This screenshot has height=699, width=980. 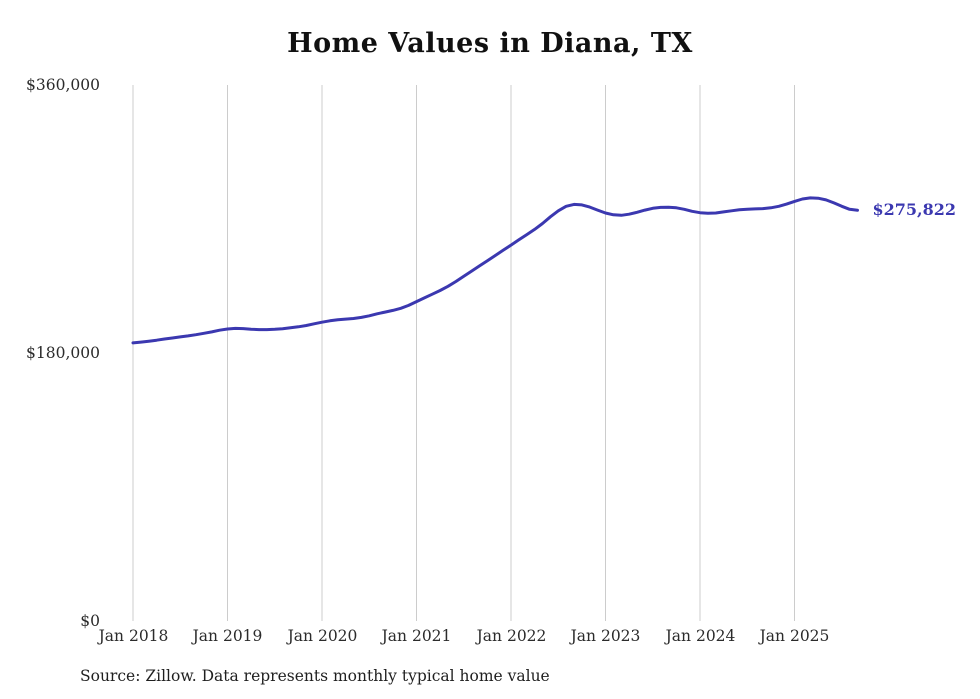 I want to click on x-axis-label-jan-2025: Jan 2025, so click(x=794, y=636).